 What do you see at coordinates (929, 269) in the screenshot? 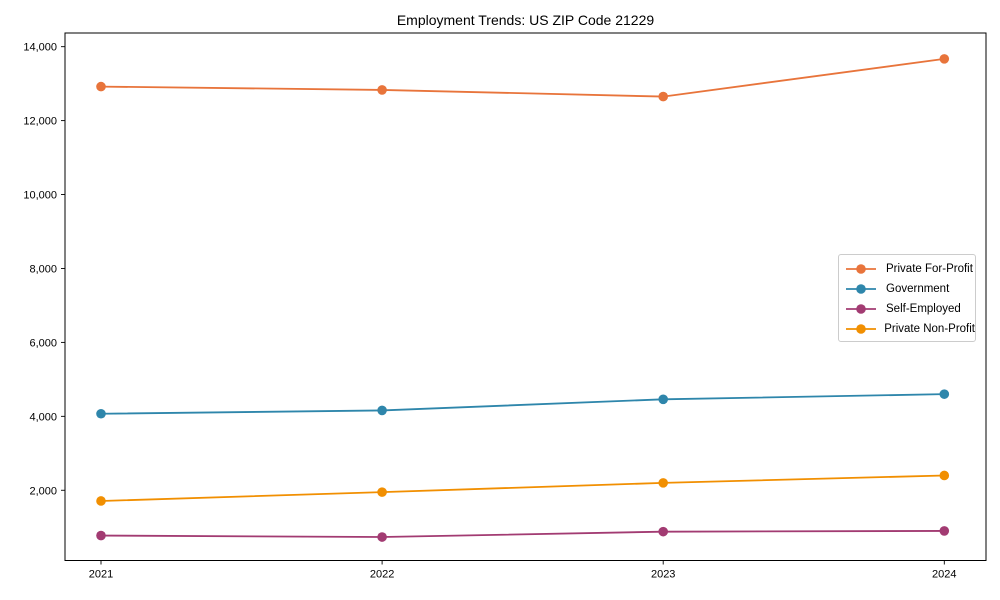
I see `legend-item-label: Private For-Profit` at bounding box center [929, 269].